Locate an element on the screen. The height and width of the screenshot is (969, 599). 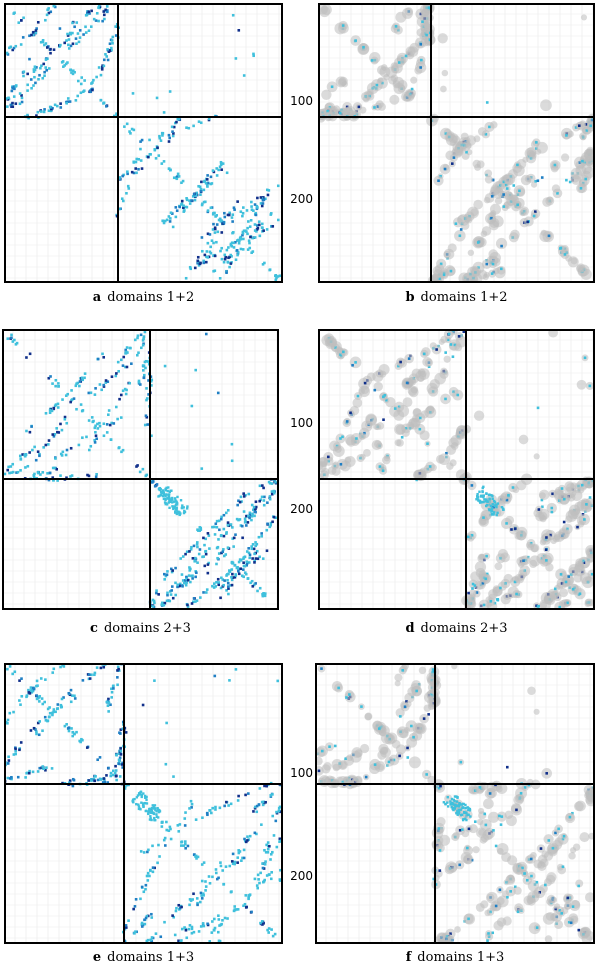
caption-letter-f: f is located at coordinates (408, 957).